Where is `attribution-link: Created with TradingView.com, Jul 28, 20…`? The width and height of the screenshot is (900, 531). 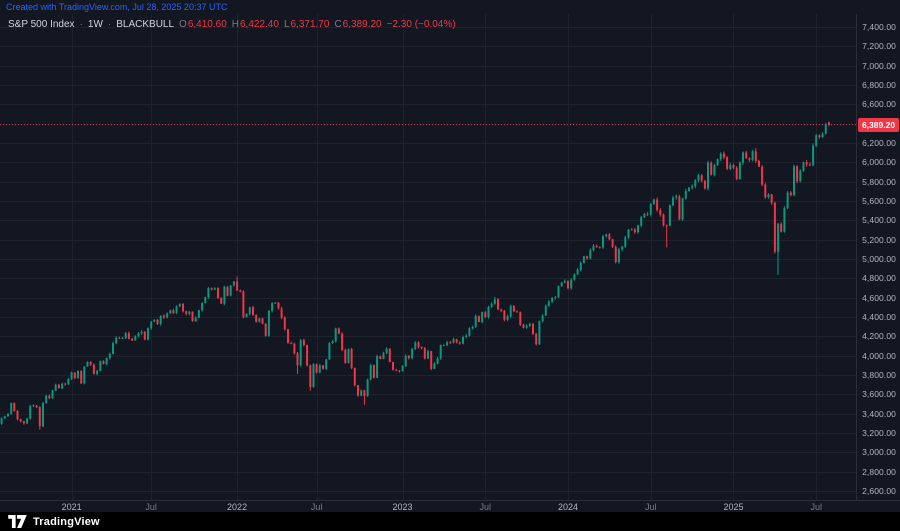 attribution-link: Created with TradingView.com, Jul 28, 20… is located at coordinates (117, 7).